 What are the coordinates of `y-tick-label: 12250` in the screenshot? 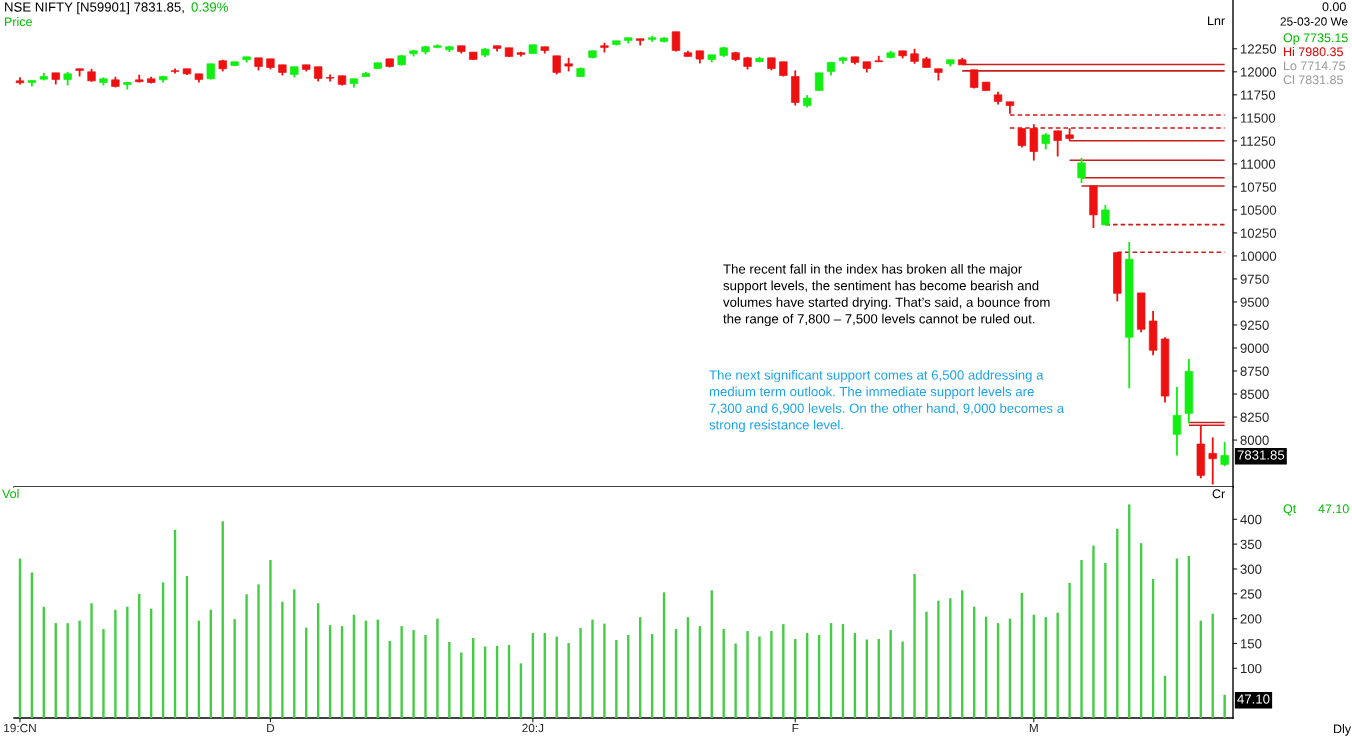 It's located at (1258, 49).